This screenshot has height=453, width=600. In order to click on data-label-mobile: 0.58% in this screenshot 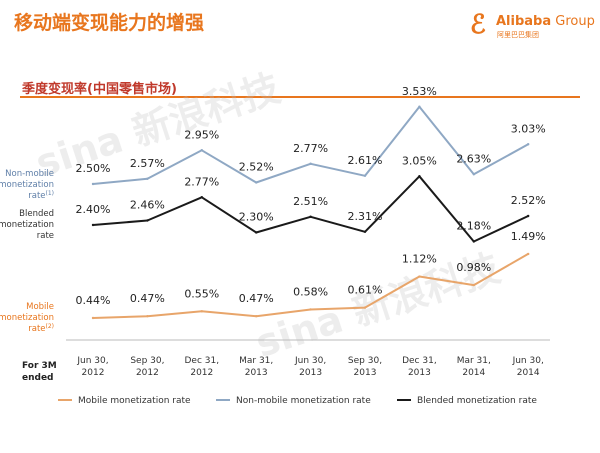, I will do `click(310, 291)`.